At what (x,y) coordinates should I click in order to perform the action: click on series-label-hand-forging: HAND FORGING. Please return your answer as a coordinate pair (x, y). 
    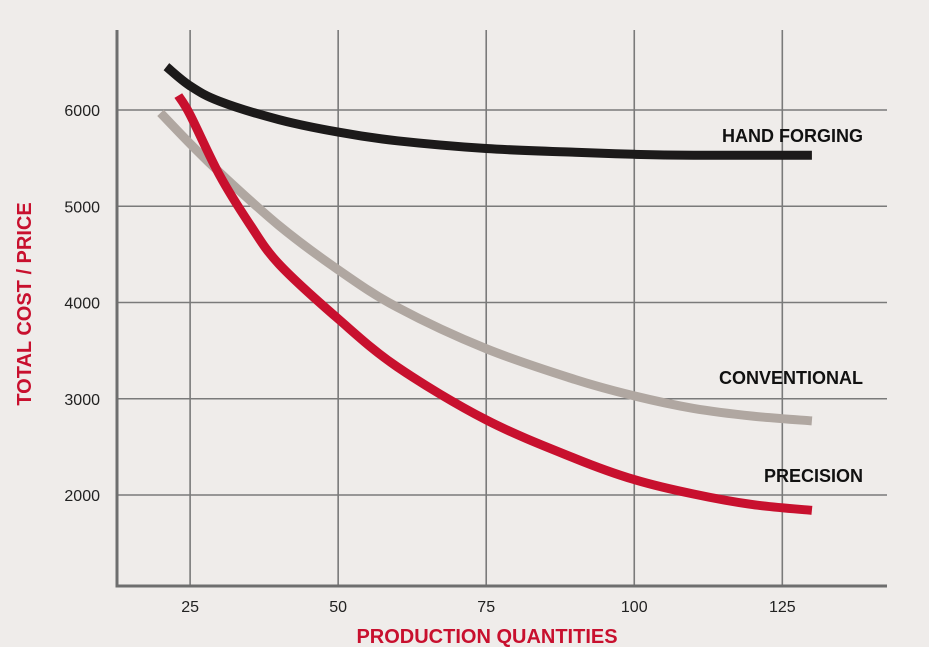
    Looking at the image, I should click on (792, 136).